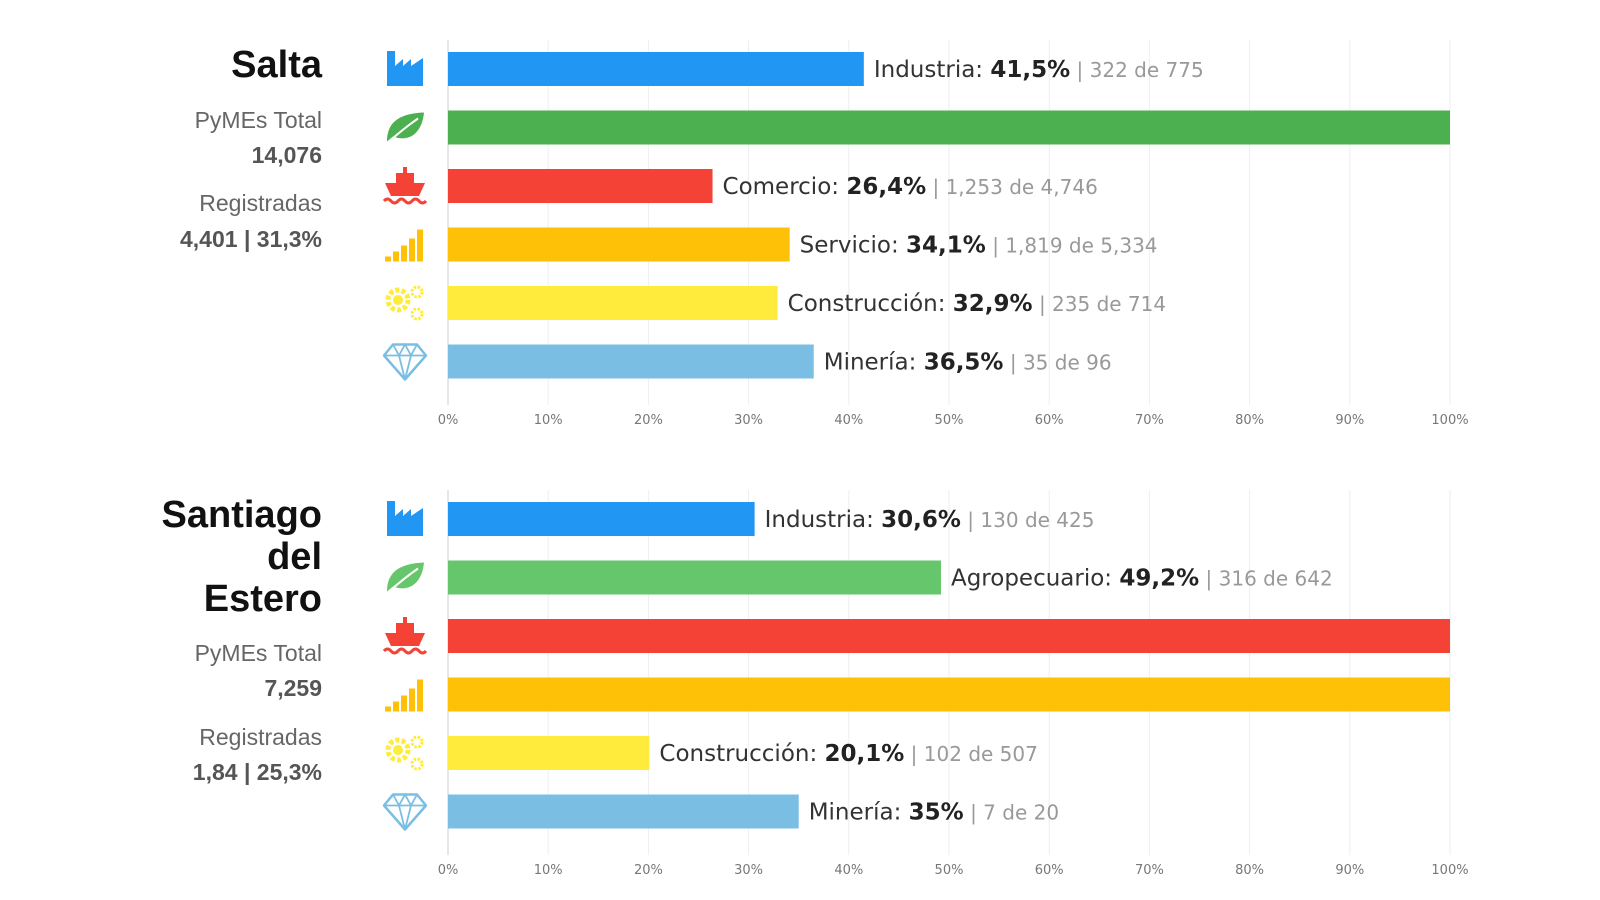  I want to click on tick-label: 70%, so click(1149, 420).